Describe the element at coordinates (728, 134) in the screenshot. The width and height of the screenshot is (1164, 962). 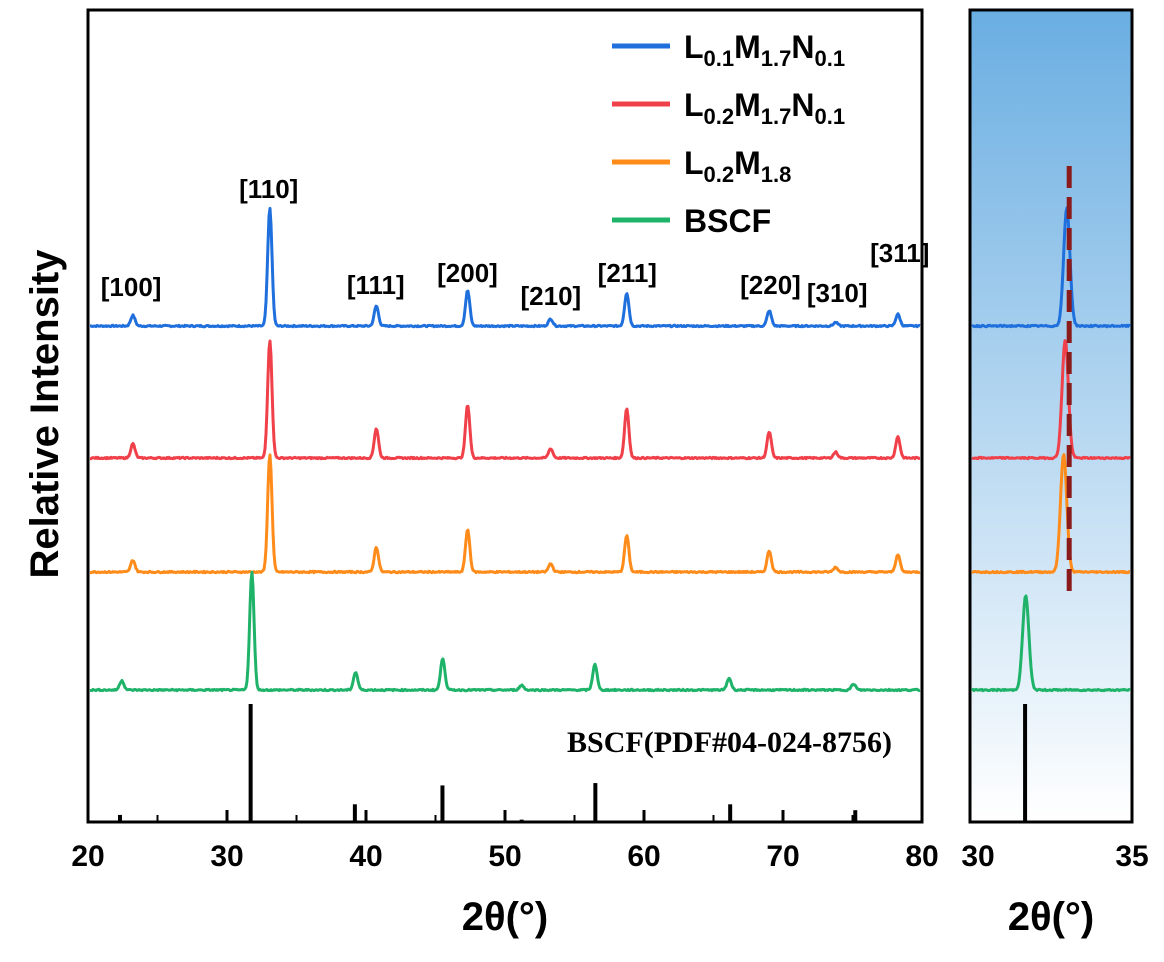
I see `legend: L0.1M1.7N0.1 L0.2M1.7N0.1 L0.2M1.8 BSCF` at that location.